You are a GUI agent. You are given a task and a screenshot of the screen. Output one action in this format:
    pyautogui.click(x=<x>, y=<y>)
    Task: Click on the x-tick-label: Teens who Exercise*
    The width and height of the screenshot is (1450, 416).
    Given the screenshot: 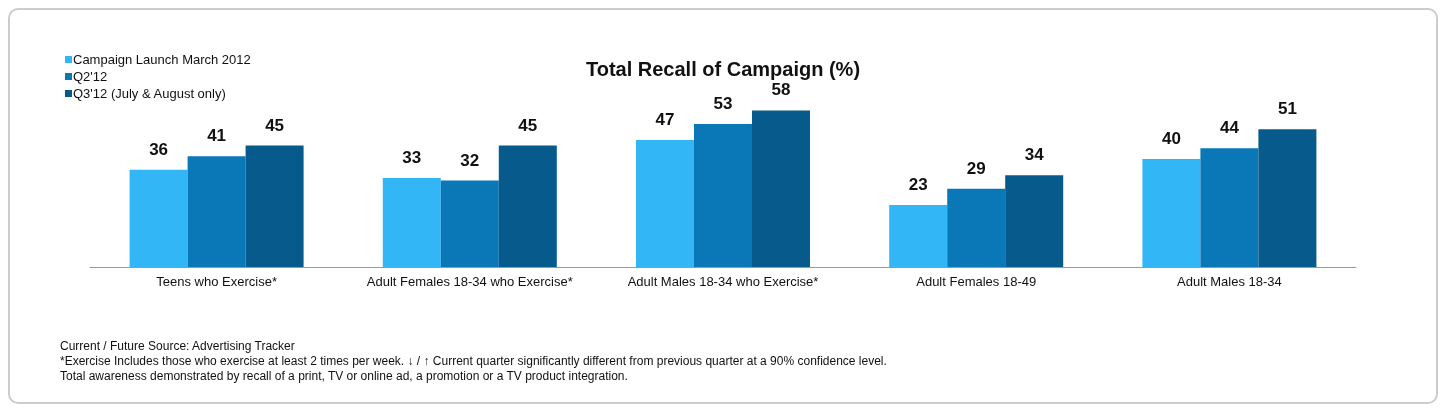 What is the action you would take?
    pyautogui.click(x=216, y=281)
    